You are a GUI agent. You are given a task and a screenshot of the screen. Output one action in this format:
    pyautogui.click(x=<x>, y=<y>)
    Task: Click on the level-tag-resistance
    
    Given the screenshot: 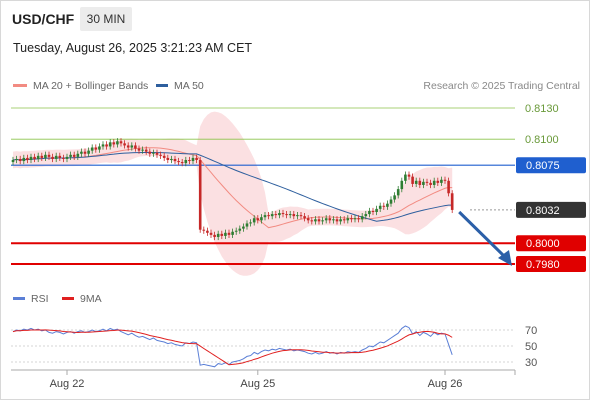 What is the action you would take?
    pyautogui.click(x=551, y=165)
    